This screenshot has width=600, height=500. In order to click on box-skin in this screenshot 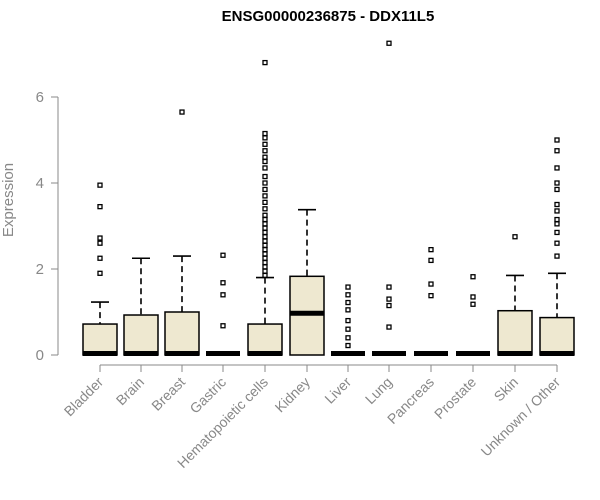, I will do `click(515, 295)`.